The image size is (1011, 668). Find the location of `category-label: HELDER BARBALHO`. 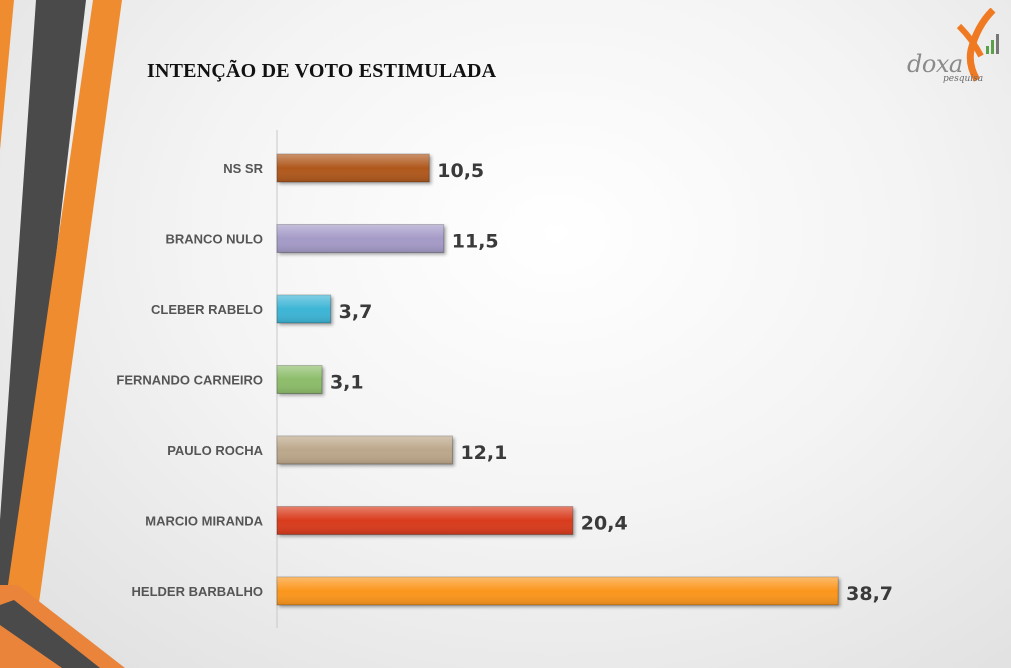

category-label: HELDER BARBALHO is located at coordinates (197, 591).